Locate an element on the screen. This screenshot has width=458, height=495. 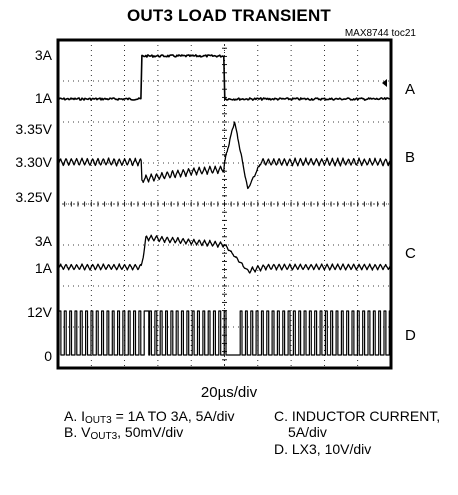
trace-c-label-1a: 1A is located at coordinates (43, 268).